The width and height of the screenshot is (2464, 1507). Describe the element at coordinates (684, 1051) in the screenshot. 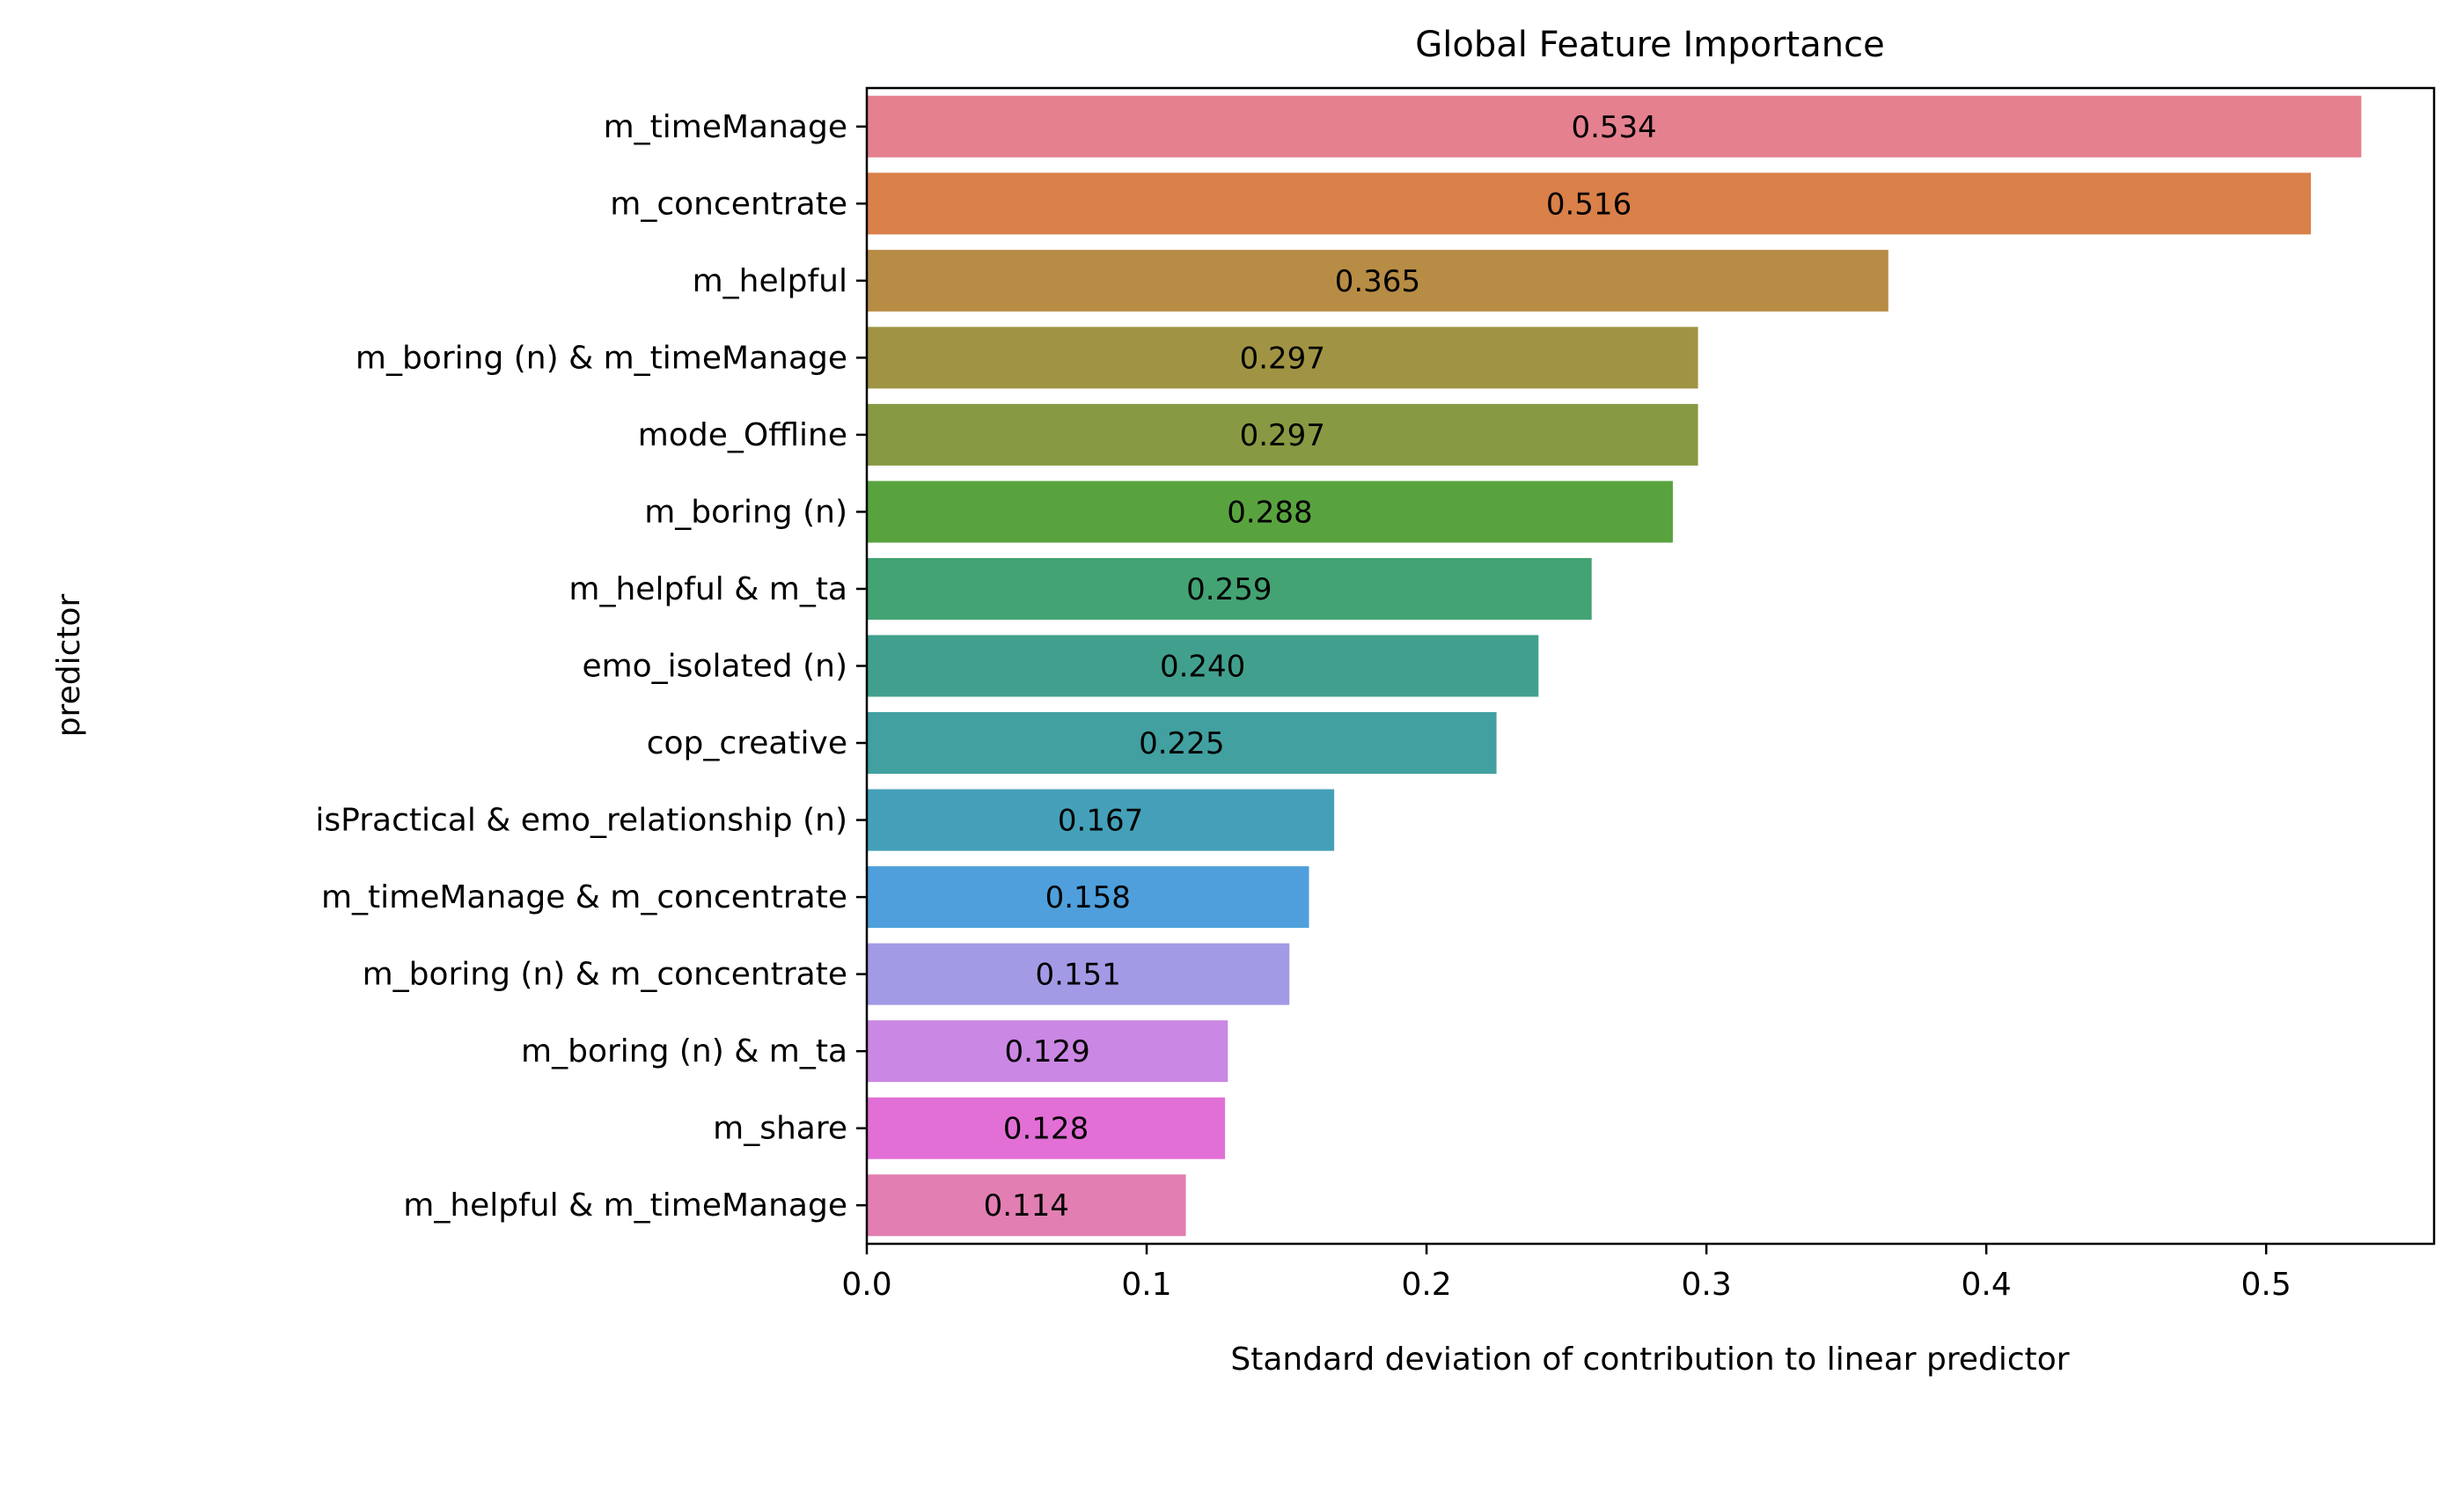

I see `y-tick-label: m_boring (n) & m_ta` at that location.